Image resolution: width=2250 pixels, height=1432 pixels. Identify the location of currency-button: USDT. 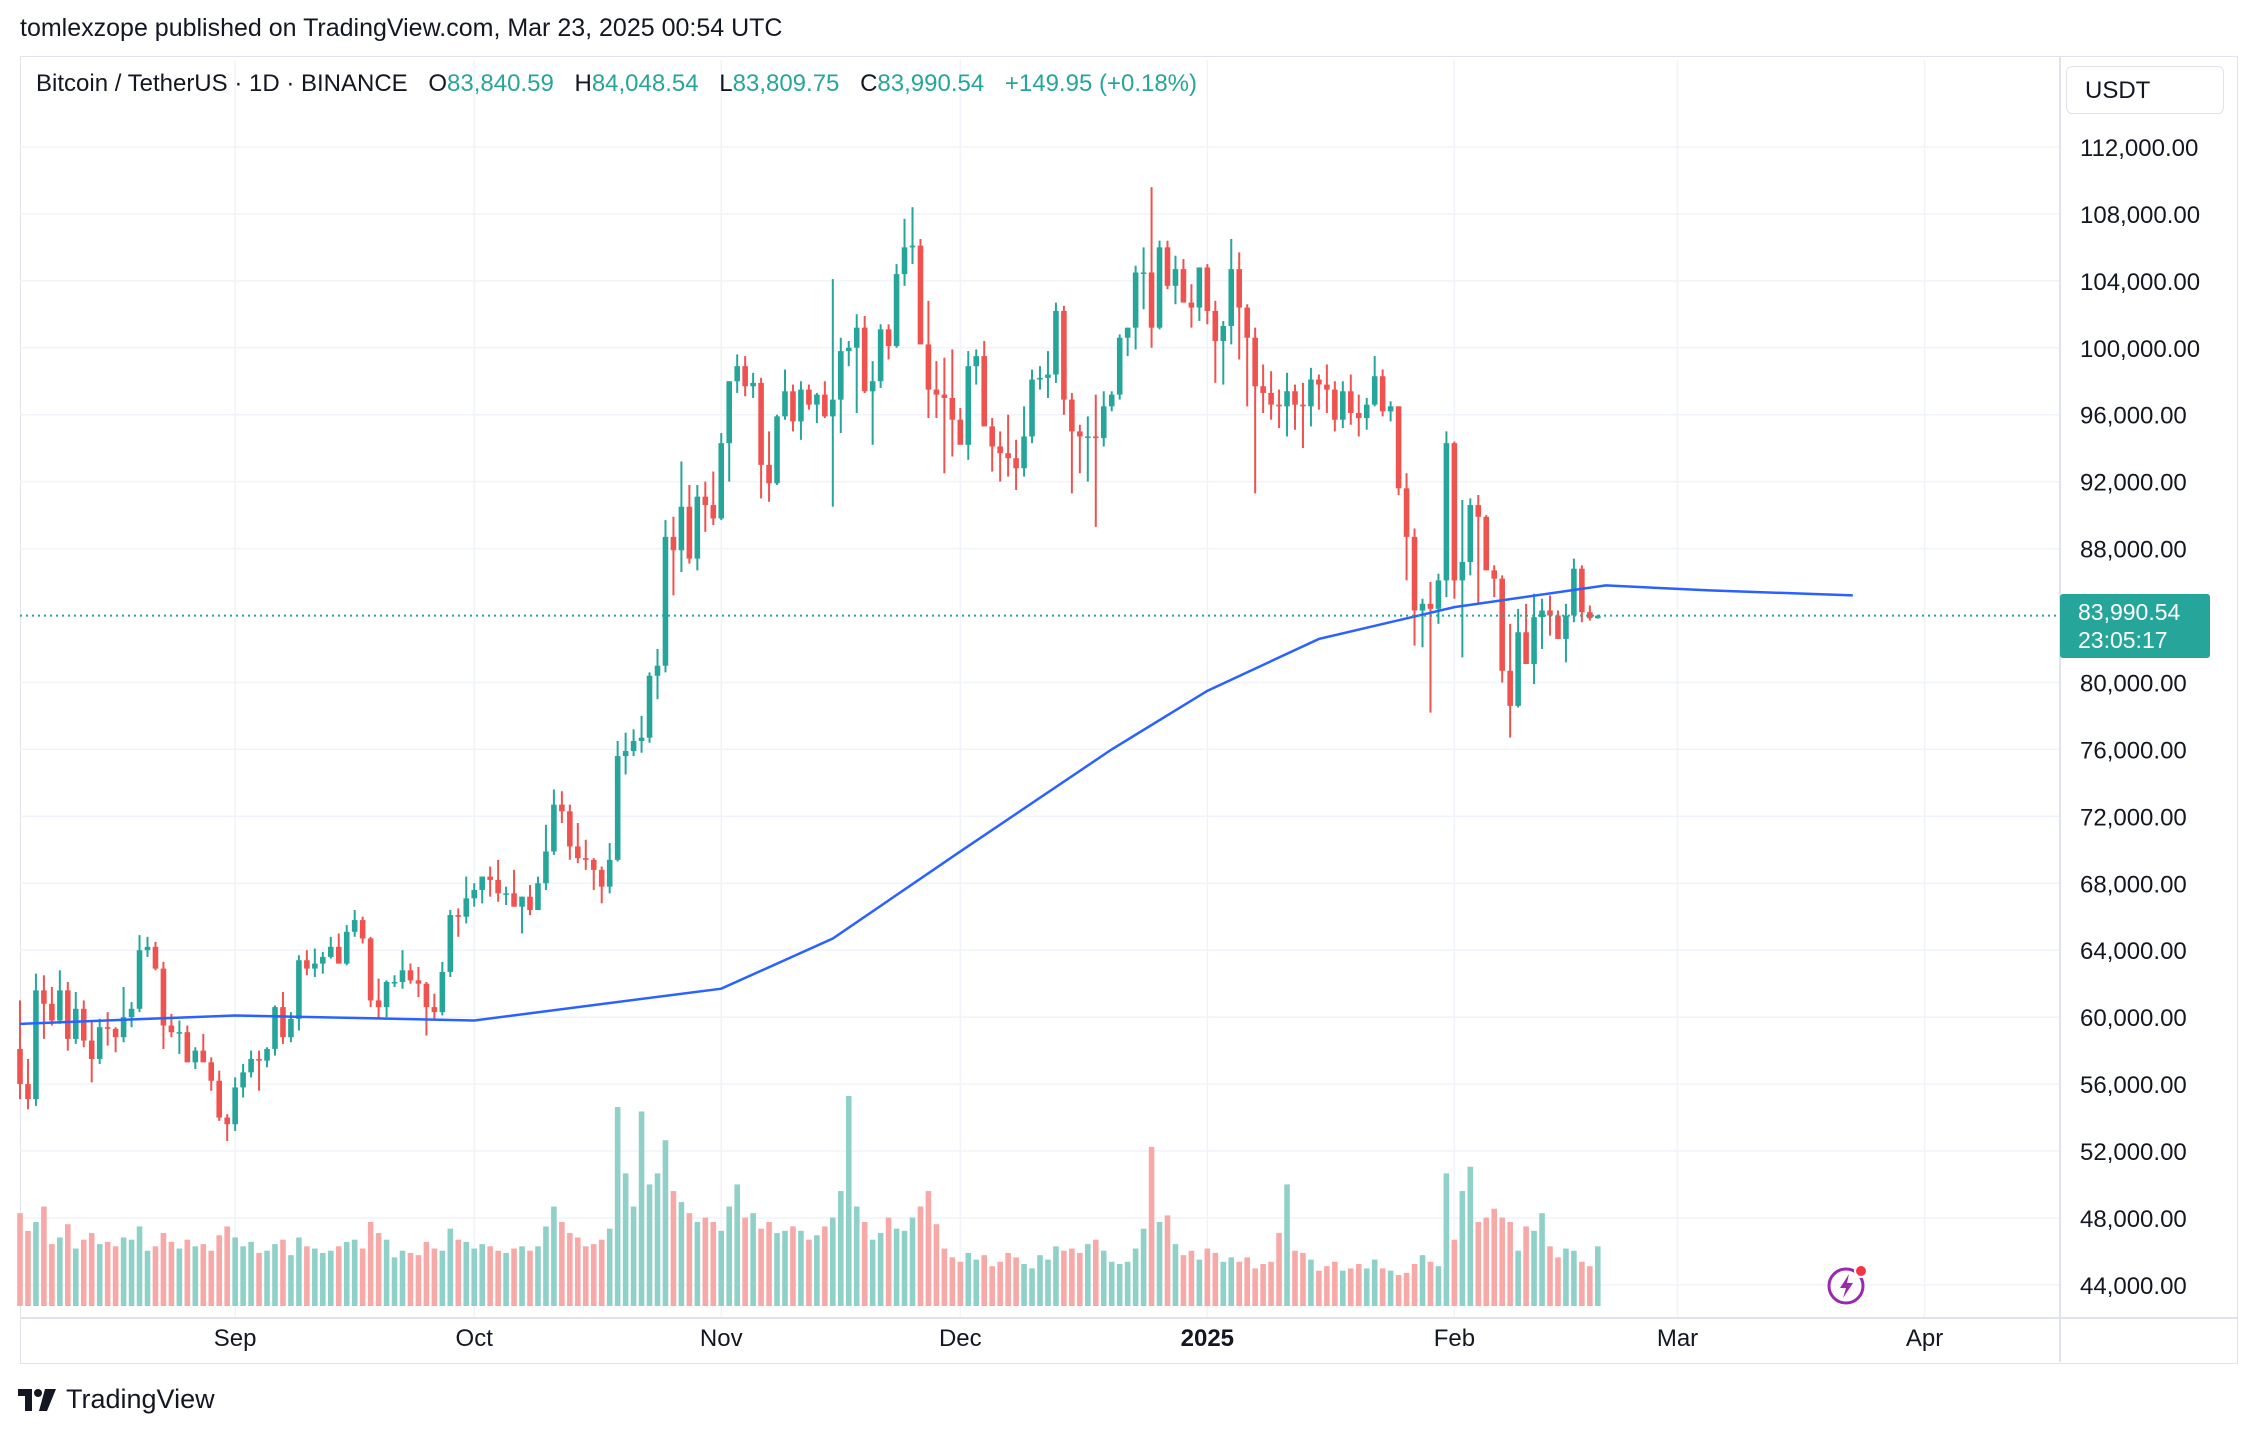
(2145, 90).